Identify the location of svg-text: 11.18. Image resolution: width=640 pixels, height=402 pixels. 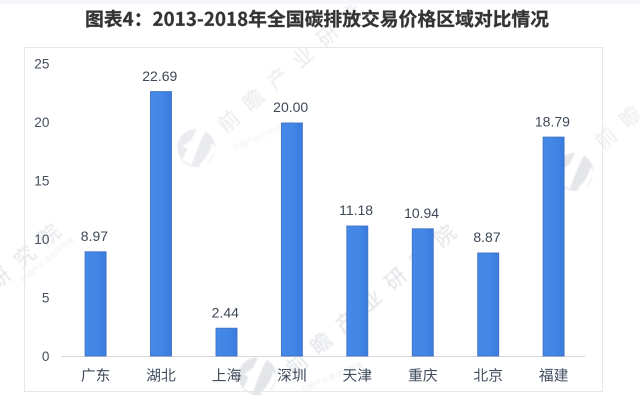
(356, 210).